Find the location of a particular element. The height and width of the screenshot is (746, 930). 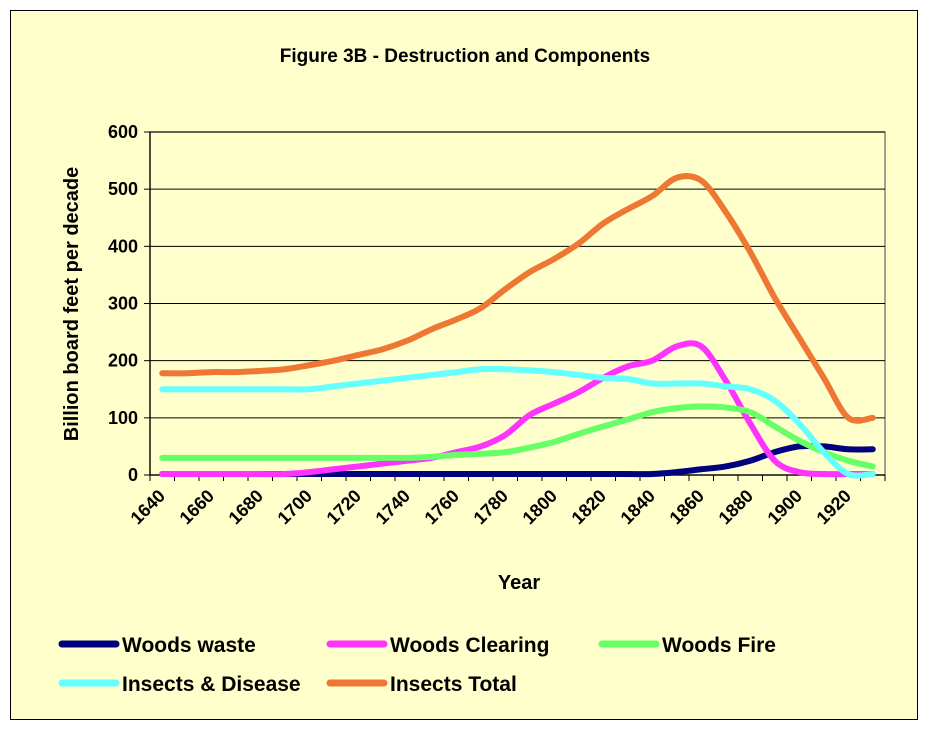

x-tick-label: 1880 is located at coordinates (736, 507).